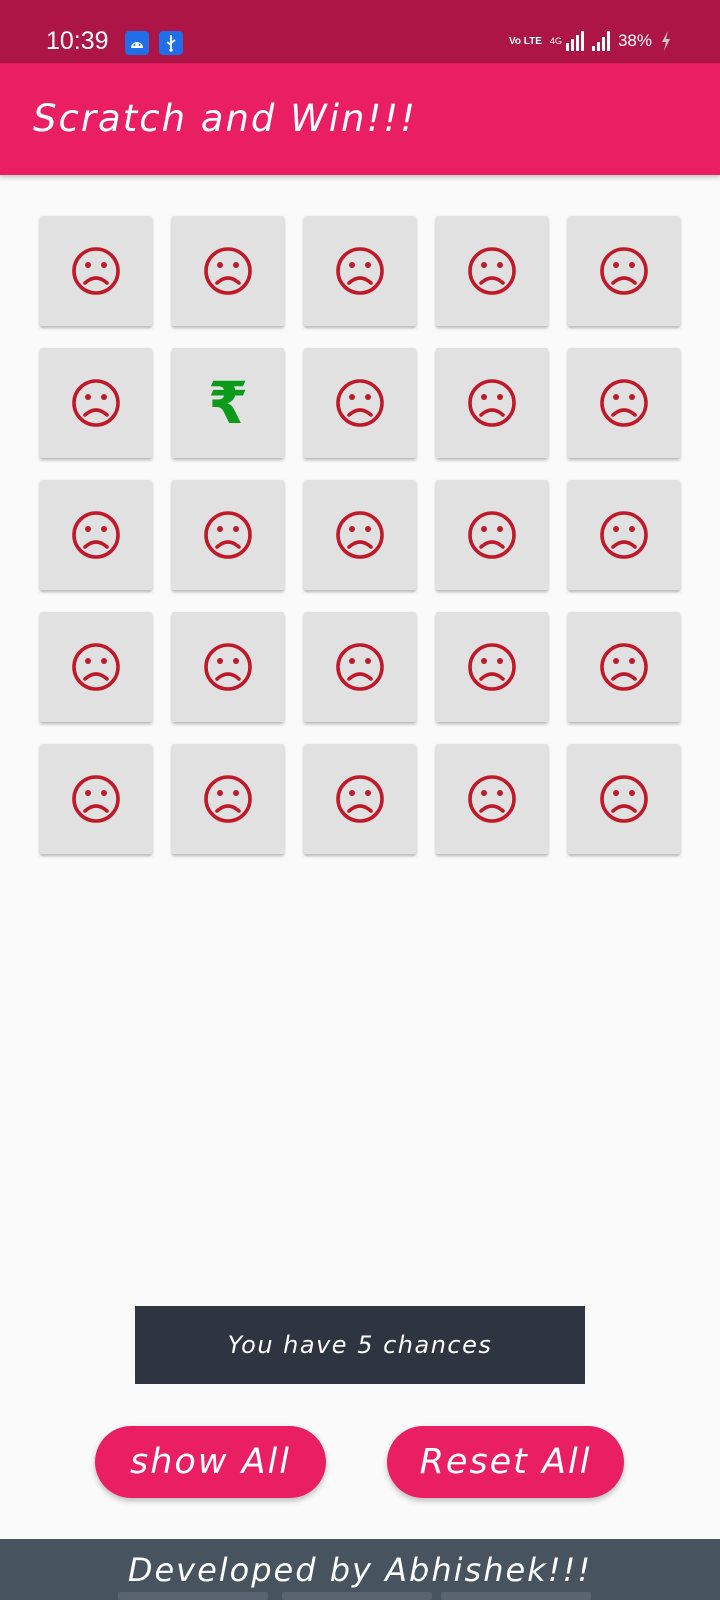  What do you see at coordinates (666, 41) in the screenshot?
I see `charging-icon` at bounding box center [666, 41].